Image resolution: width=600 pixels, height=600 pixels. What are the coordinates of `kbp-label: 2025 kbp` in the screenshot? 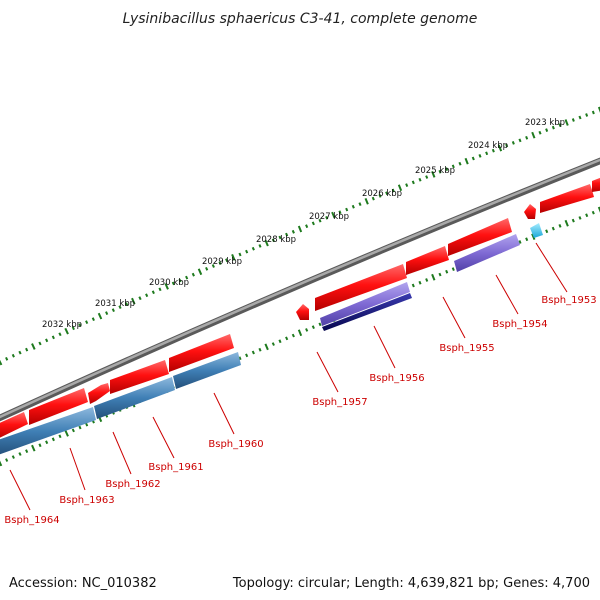 It's located at (435, 171).